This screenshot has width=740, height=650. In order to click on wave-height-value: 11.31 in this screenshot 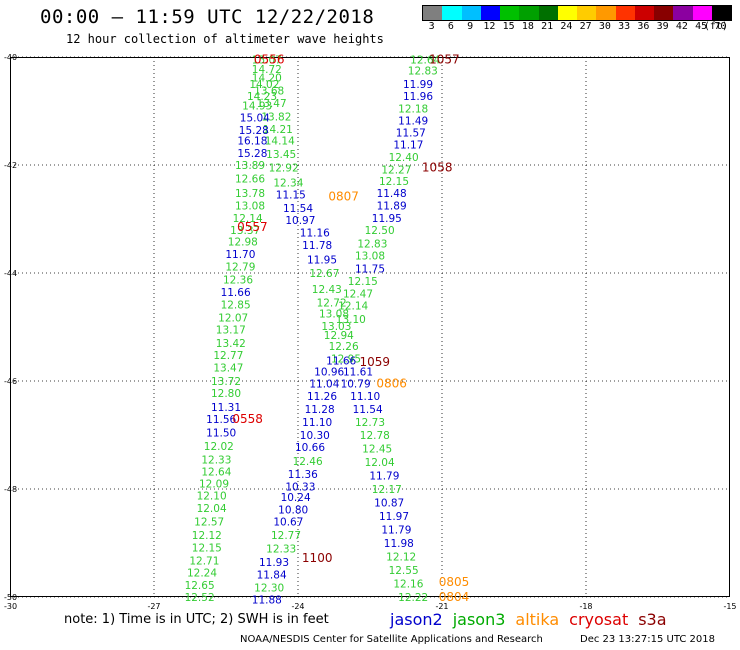, I will do `click(226, 408)`.